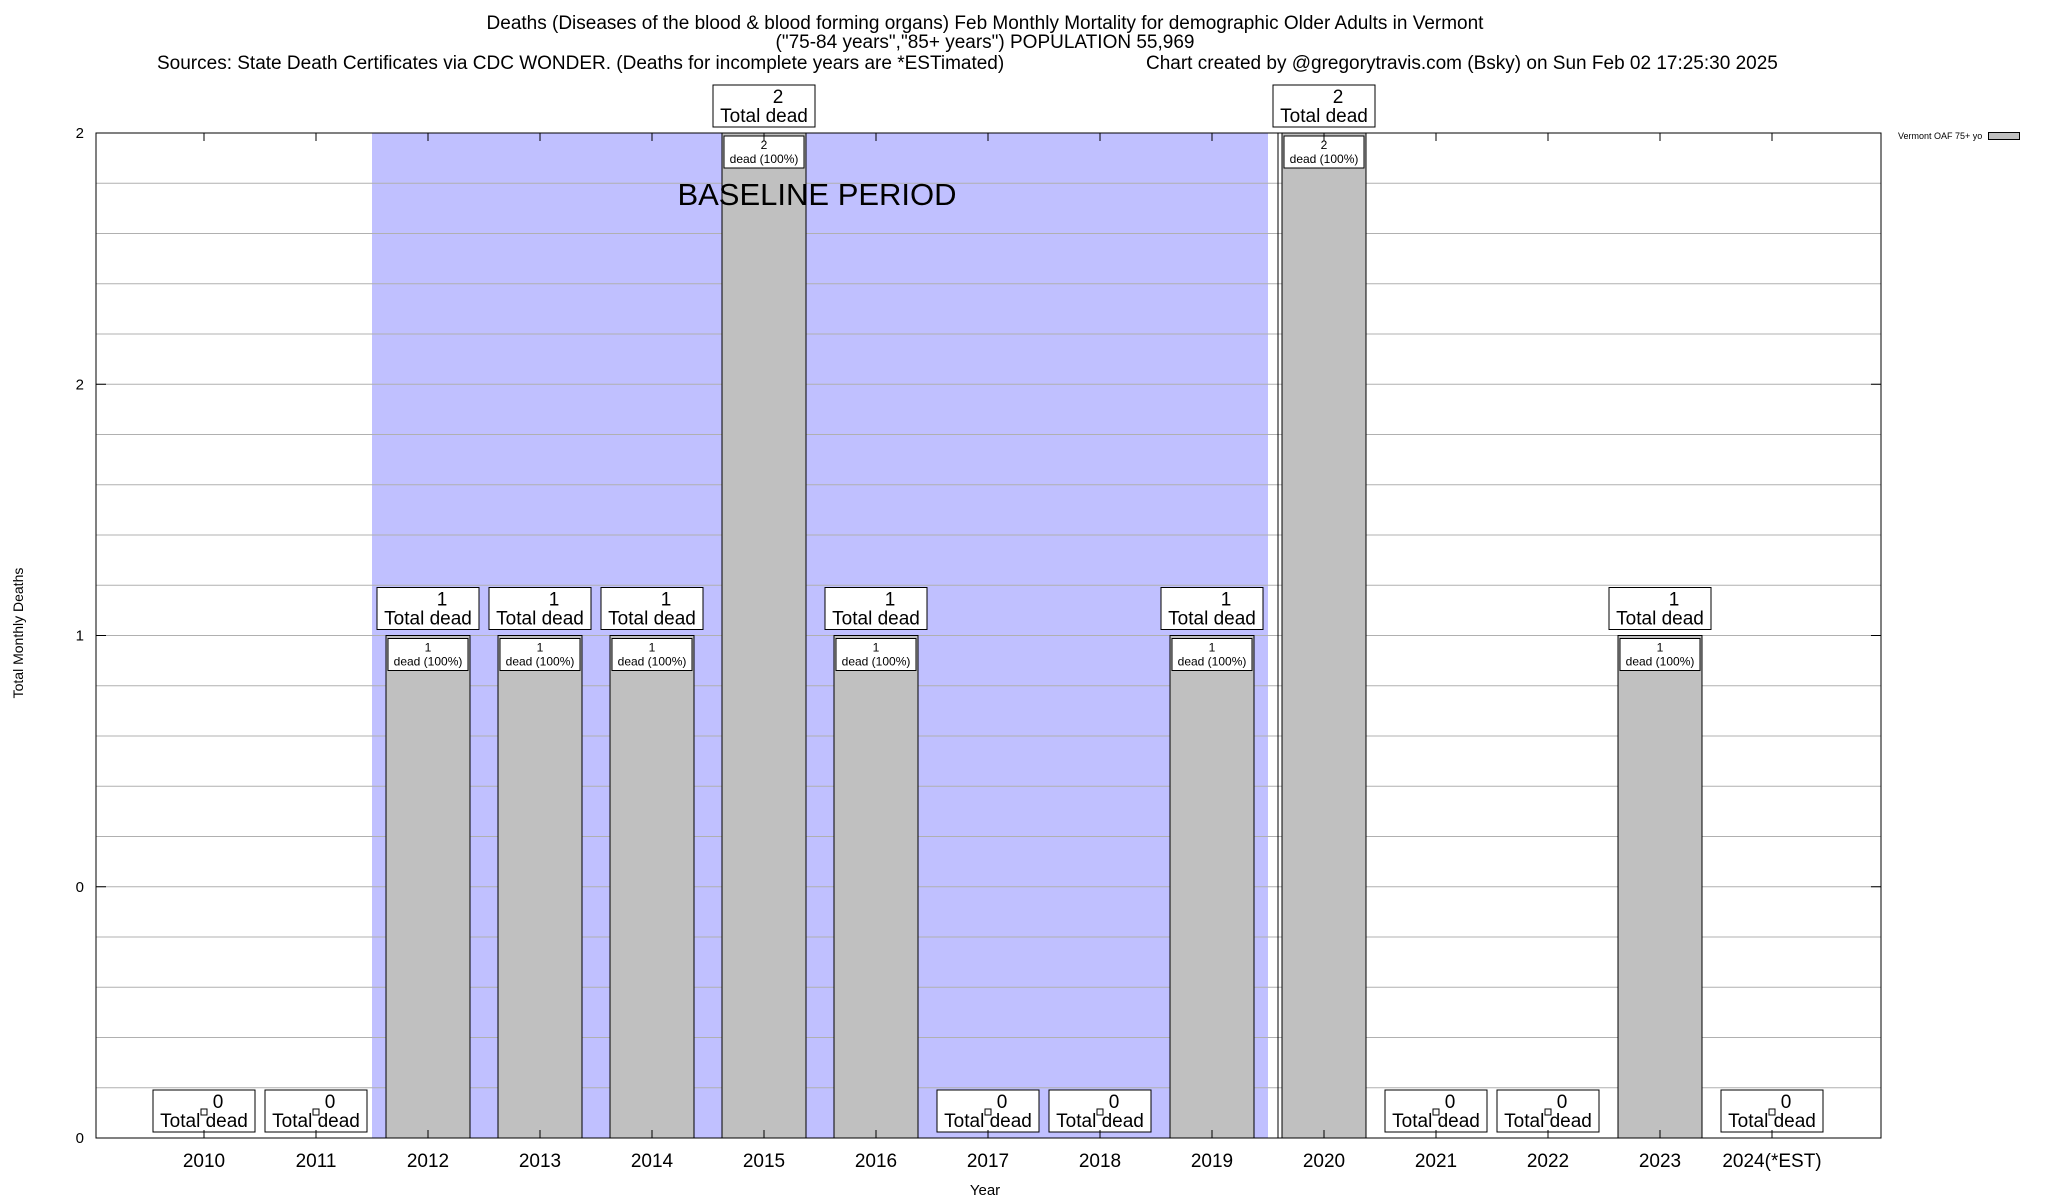 The height and width of the screenshot is (1200, 2048). Describe the element at coordinates (652, 1161) in the screenshot. I see `x-tick-label: 2014` at that location.